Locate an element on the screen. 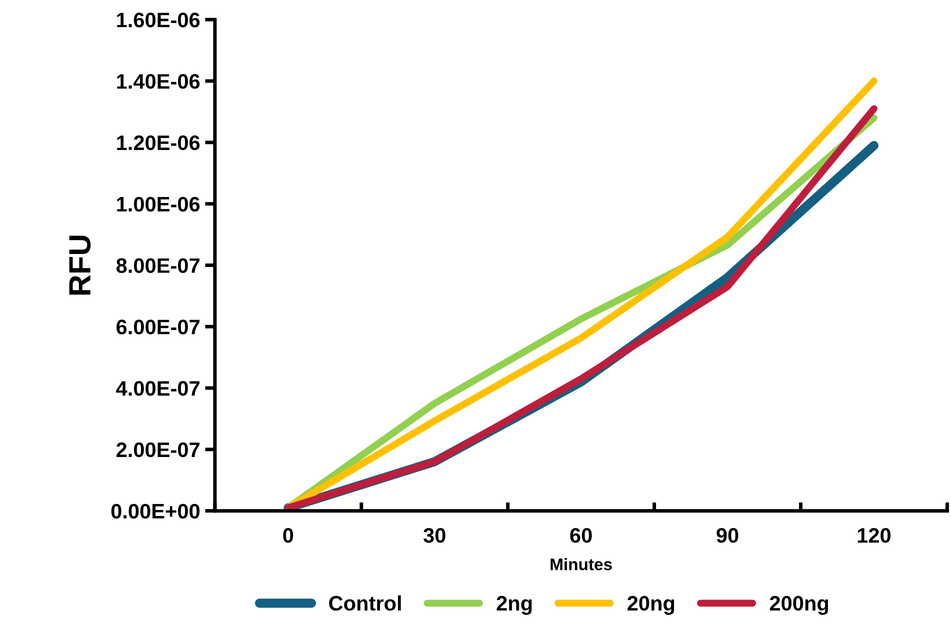 The width and height of the screenshot is (951, 633). x-tick-label: 90 is located at coordinates (727, 535).